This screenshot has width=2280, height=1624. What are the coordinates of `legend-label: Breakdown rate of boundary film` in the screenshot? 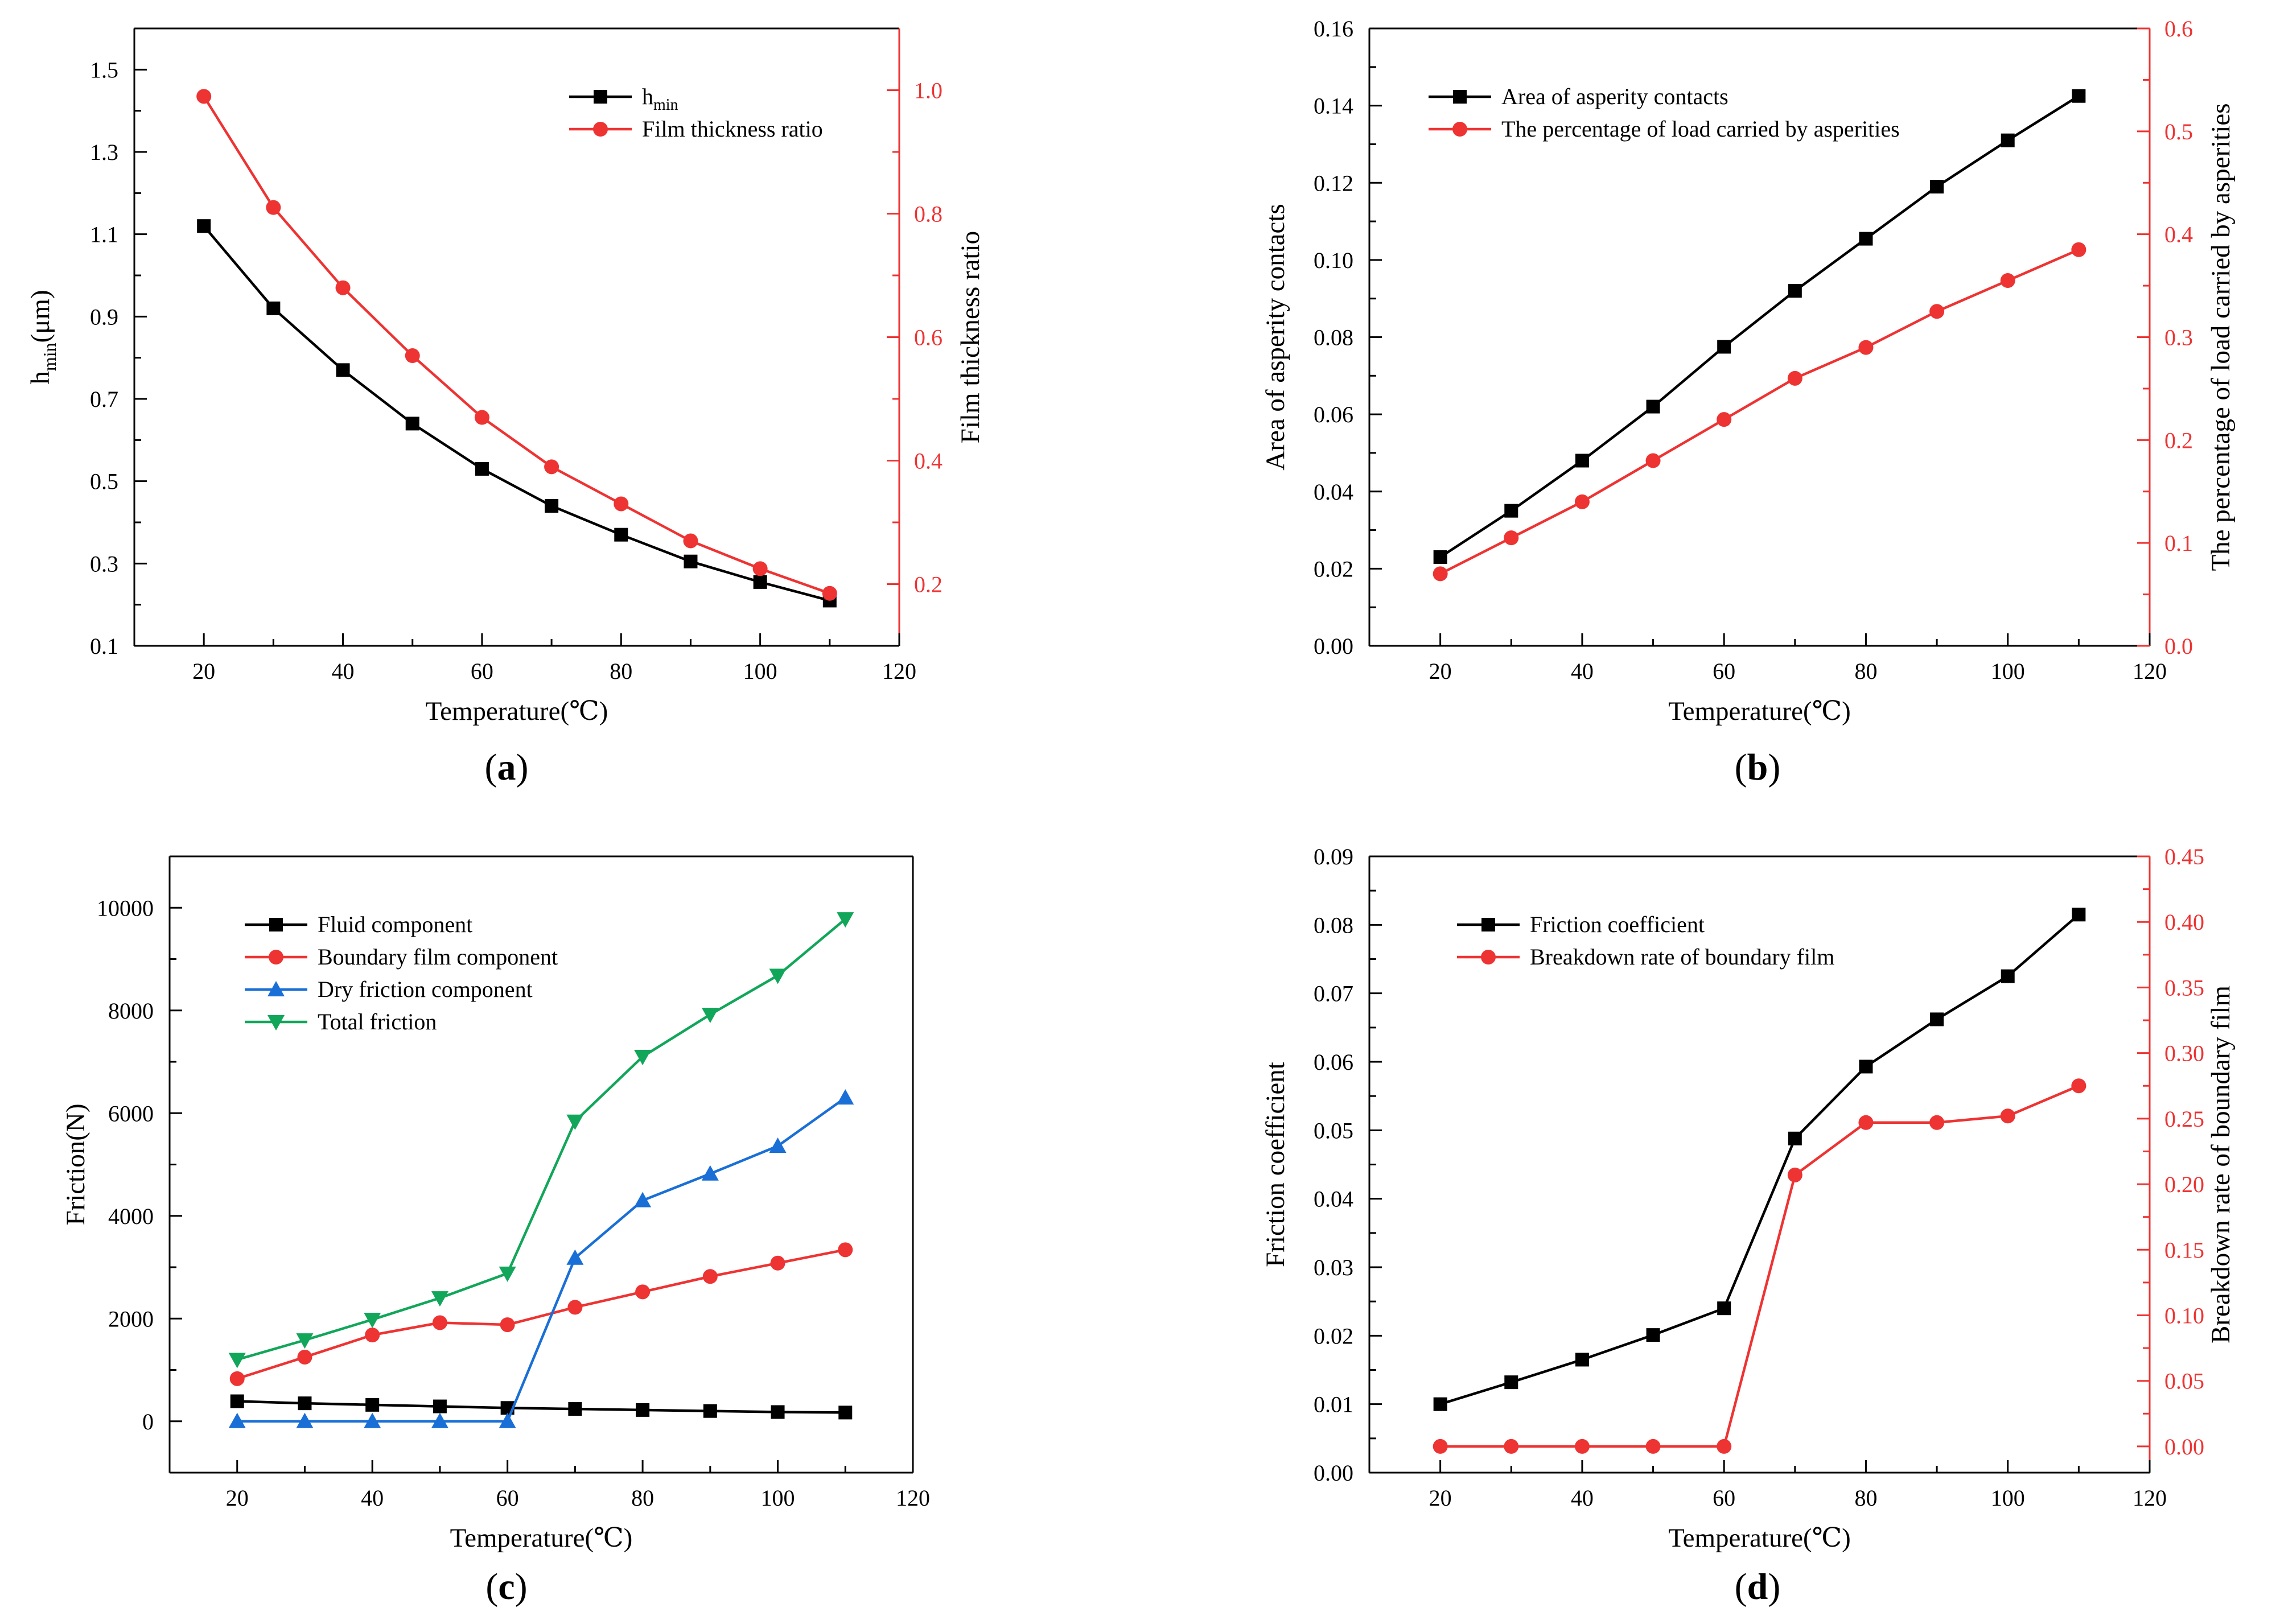 It's located at (1682, 957).